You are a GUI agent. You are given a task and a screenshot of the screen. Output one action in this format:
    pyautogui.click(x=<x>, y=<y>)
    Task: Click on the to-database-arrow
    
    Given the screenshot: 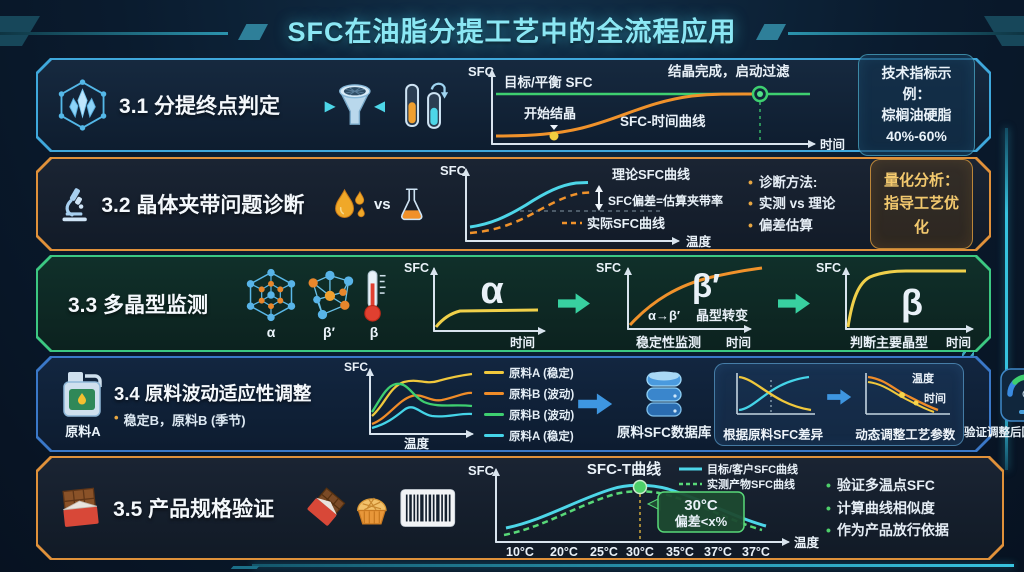 What is the action you would take?
    pyautogui.click(x=595, y=404)
    